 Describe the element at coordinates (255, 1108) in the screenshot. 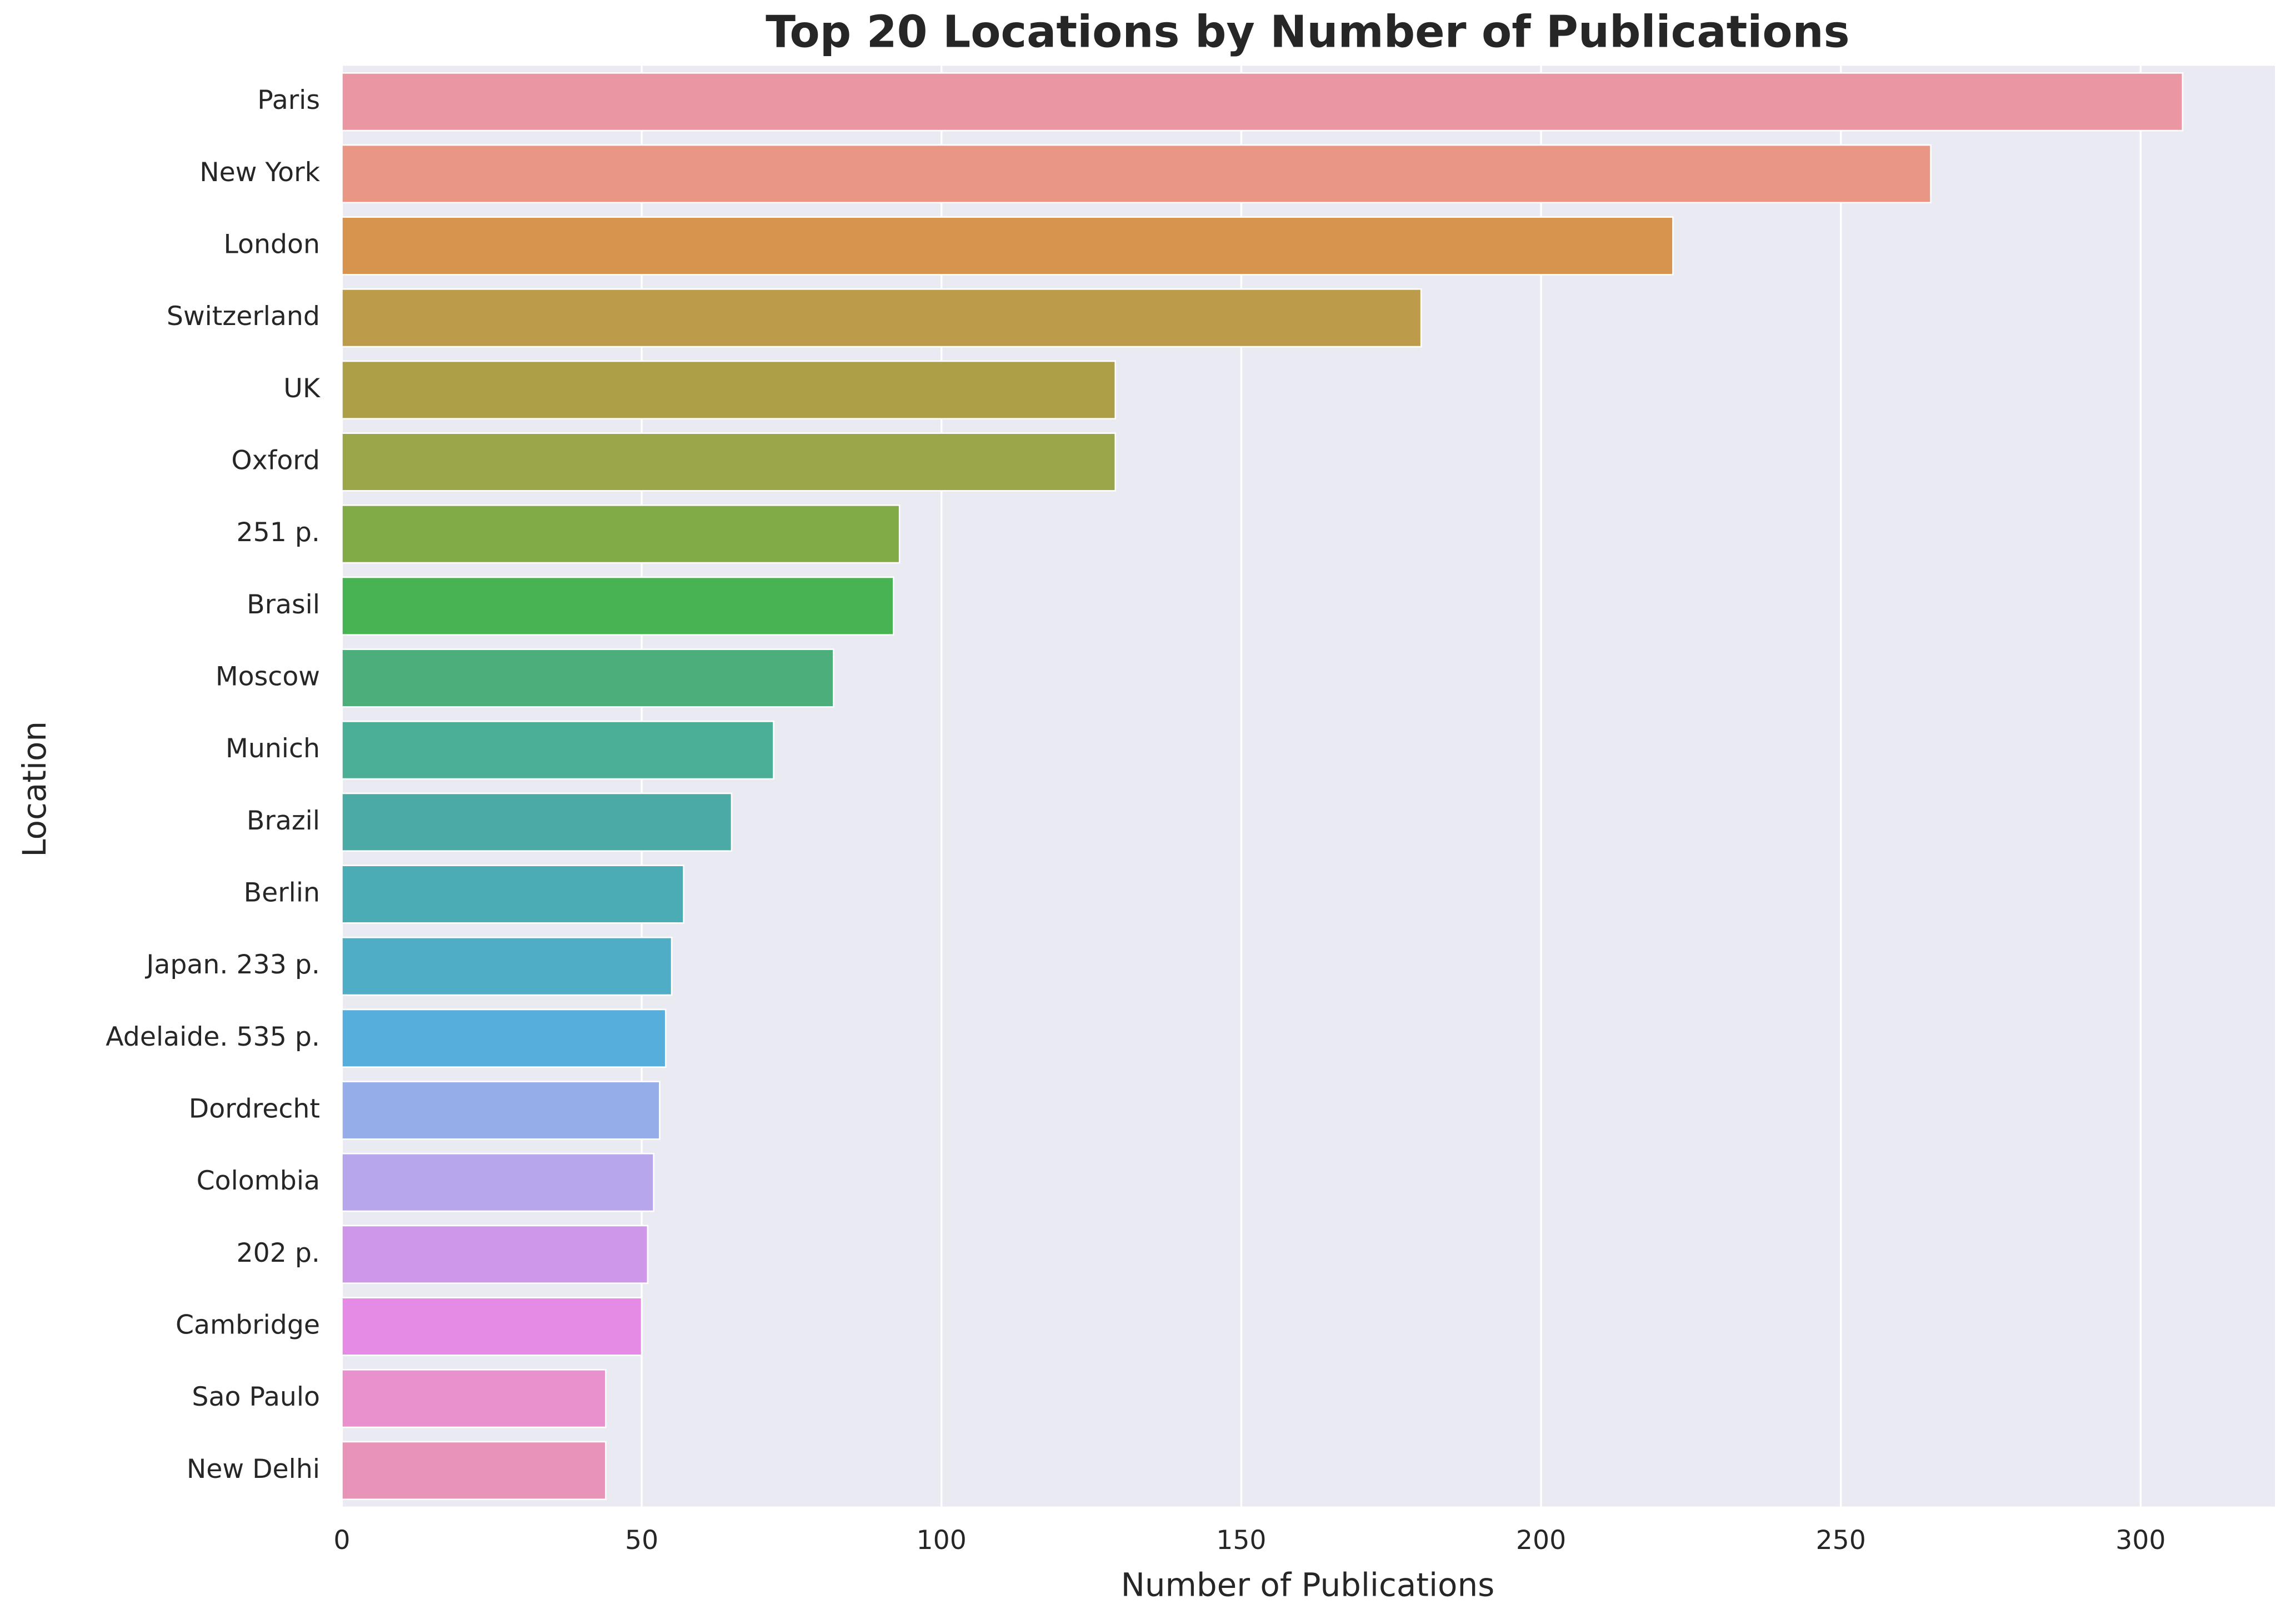

I see `y-tick-label: Dordrecht` at that location.